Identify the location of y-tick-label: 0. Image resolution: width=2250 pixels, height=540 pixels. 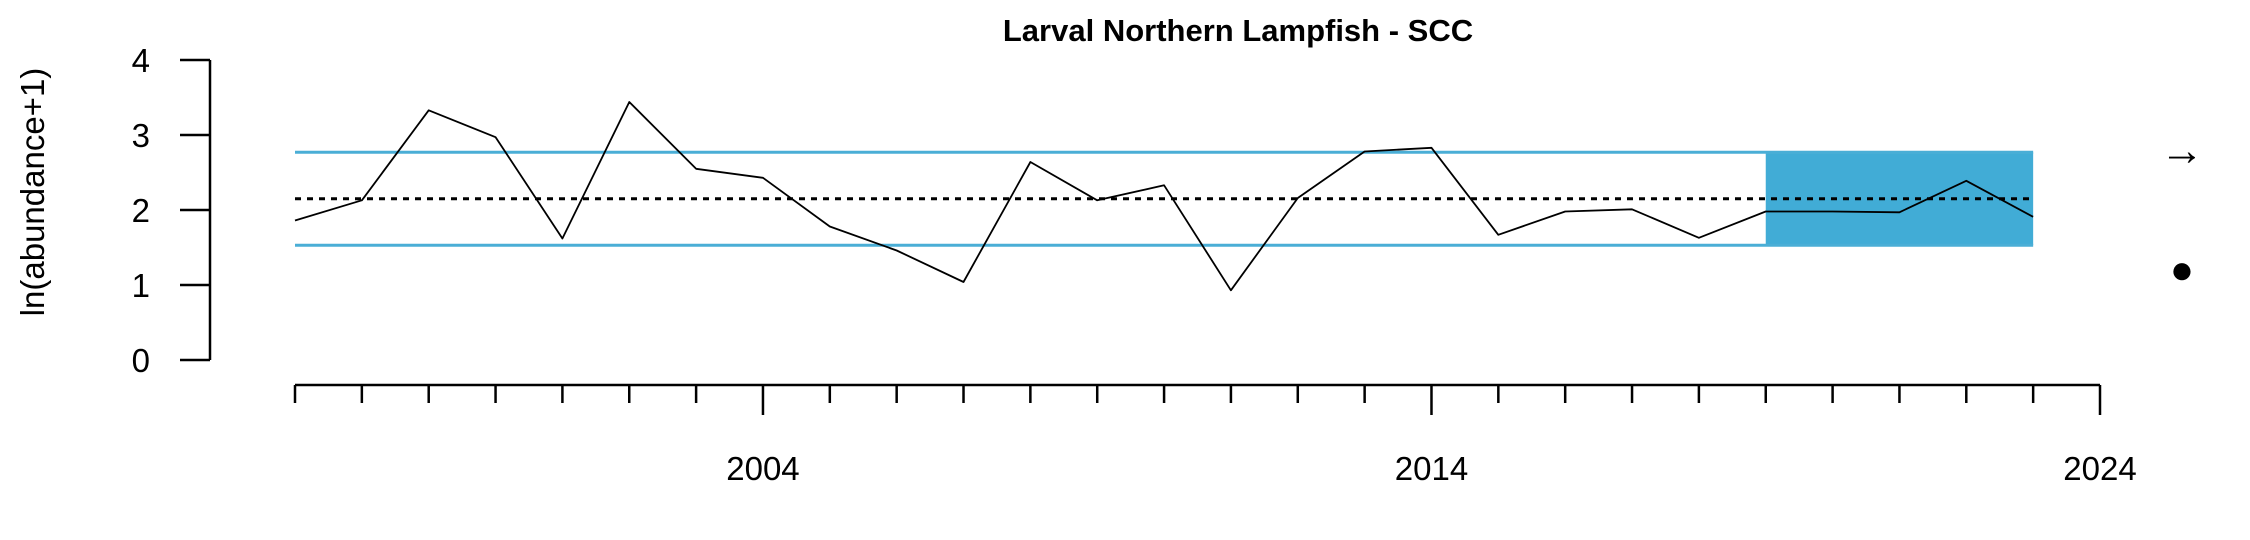
(141, 360).